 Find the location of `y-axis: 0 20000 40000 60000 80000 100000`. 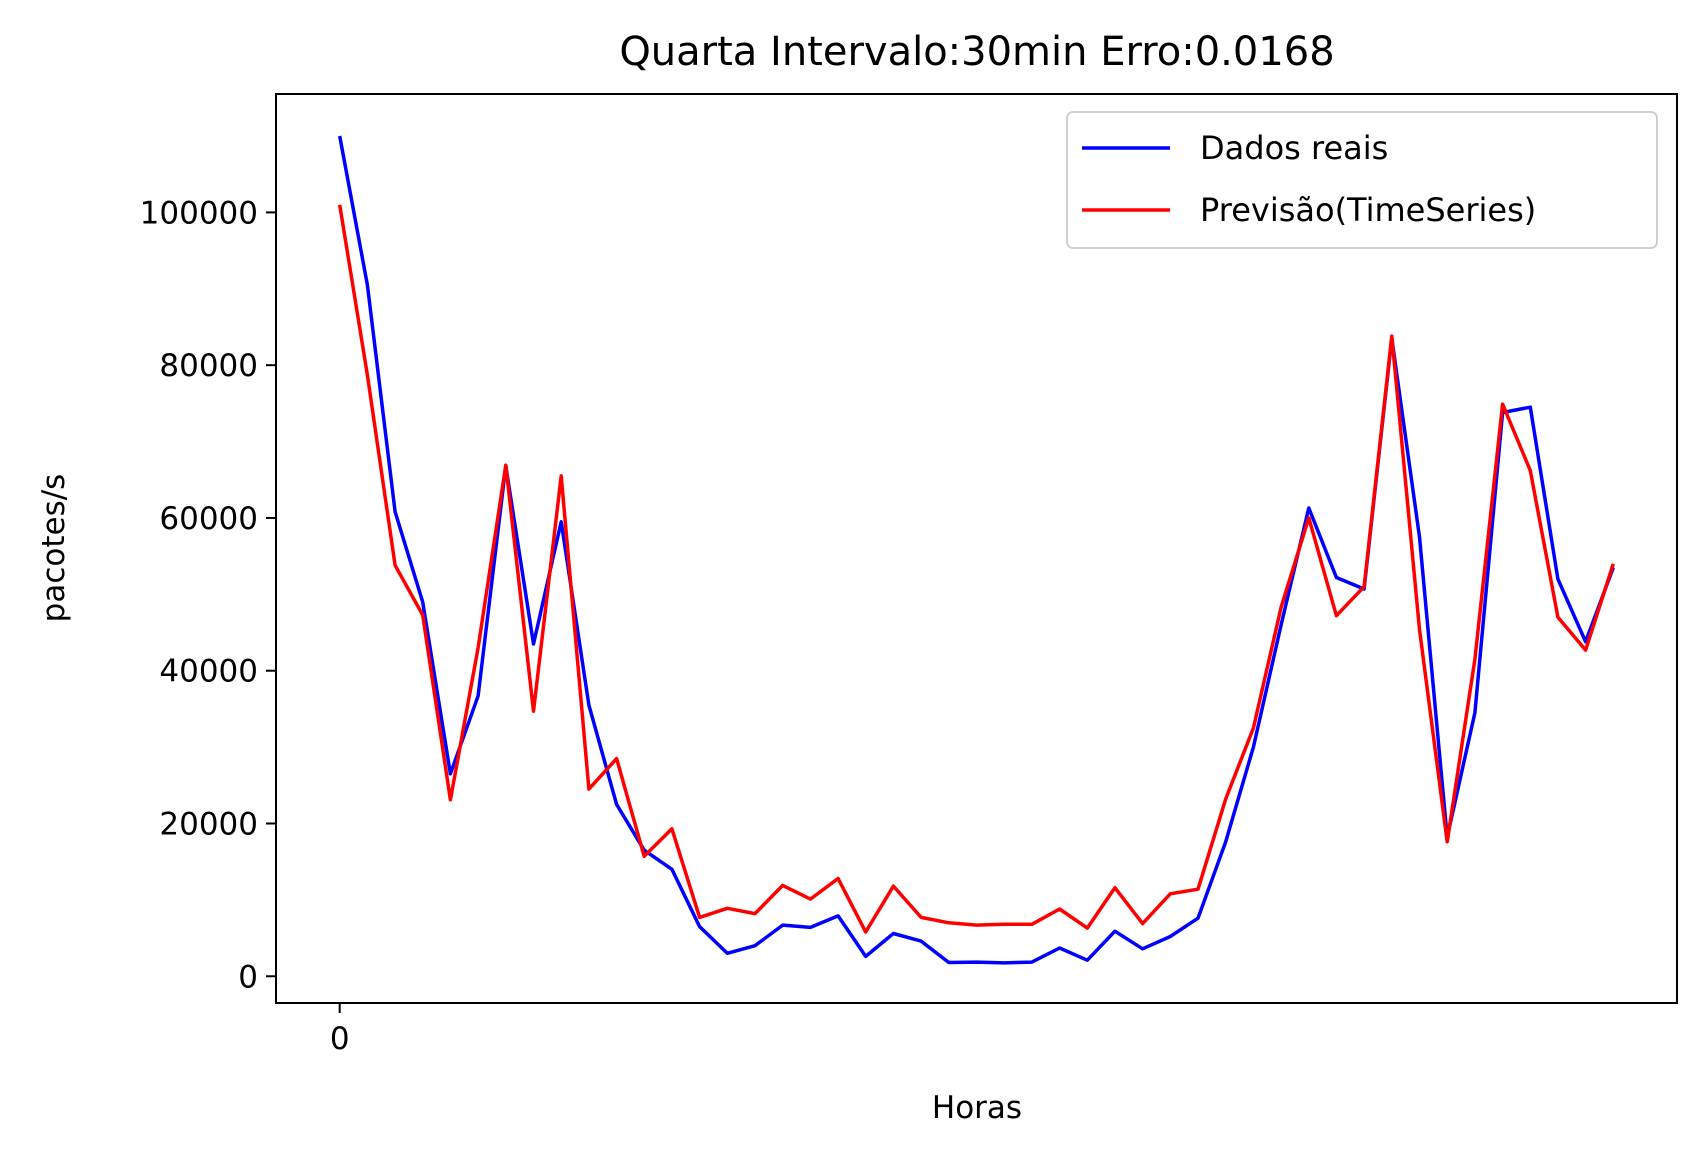

y-axis: 0 20000 40000 60000 80000 100000 is located at coordinates (208, 595).